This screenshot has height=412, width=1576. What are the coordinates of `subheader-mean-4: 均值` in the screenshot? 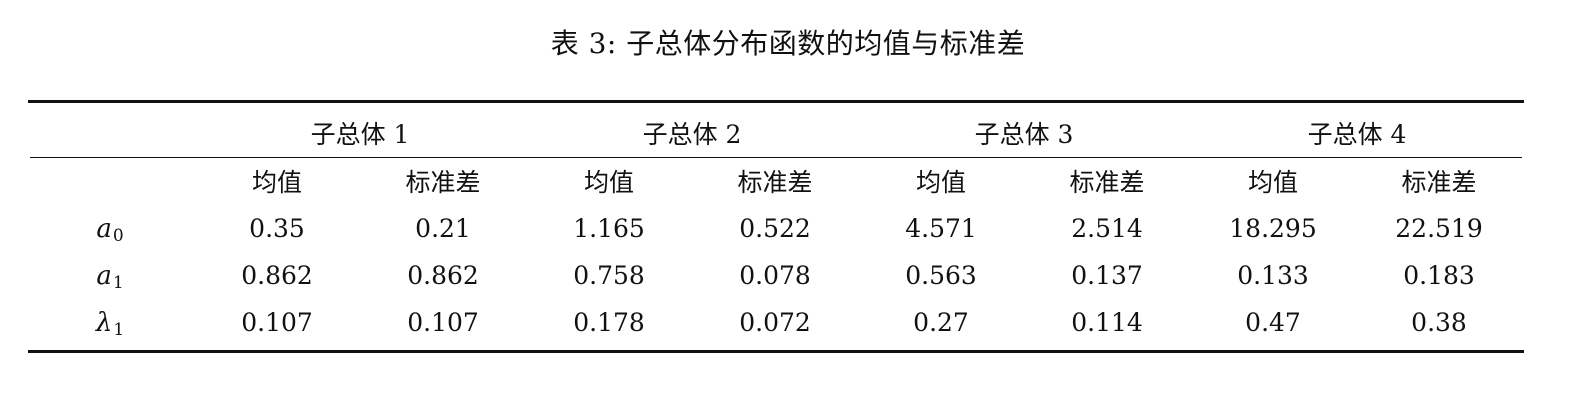 It's located at (1273, 182).